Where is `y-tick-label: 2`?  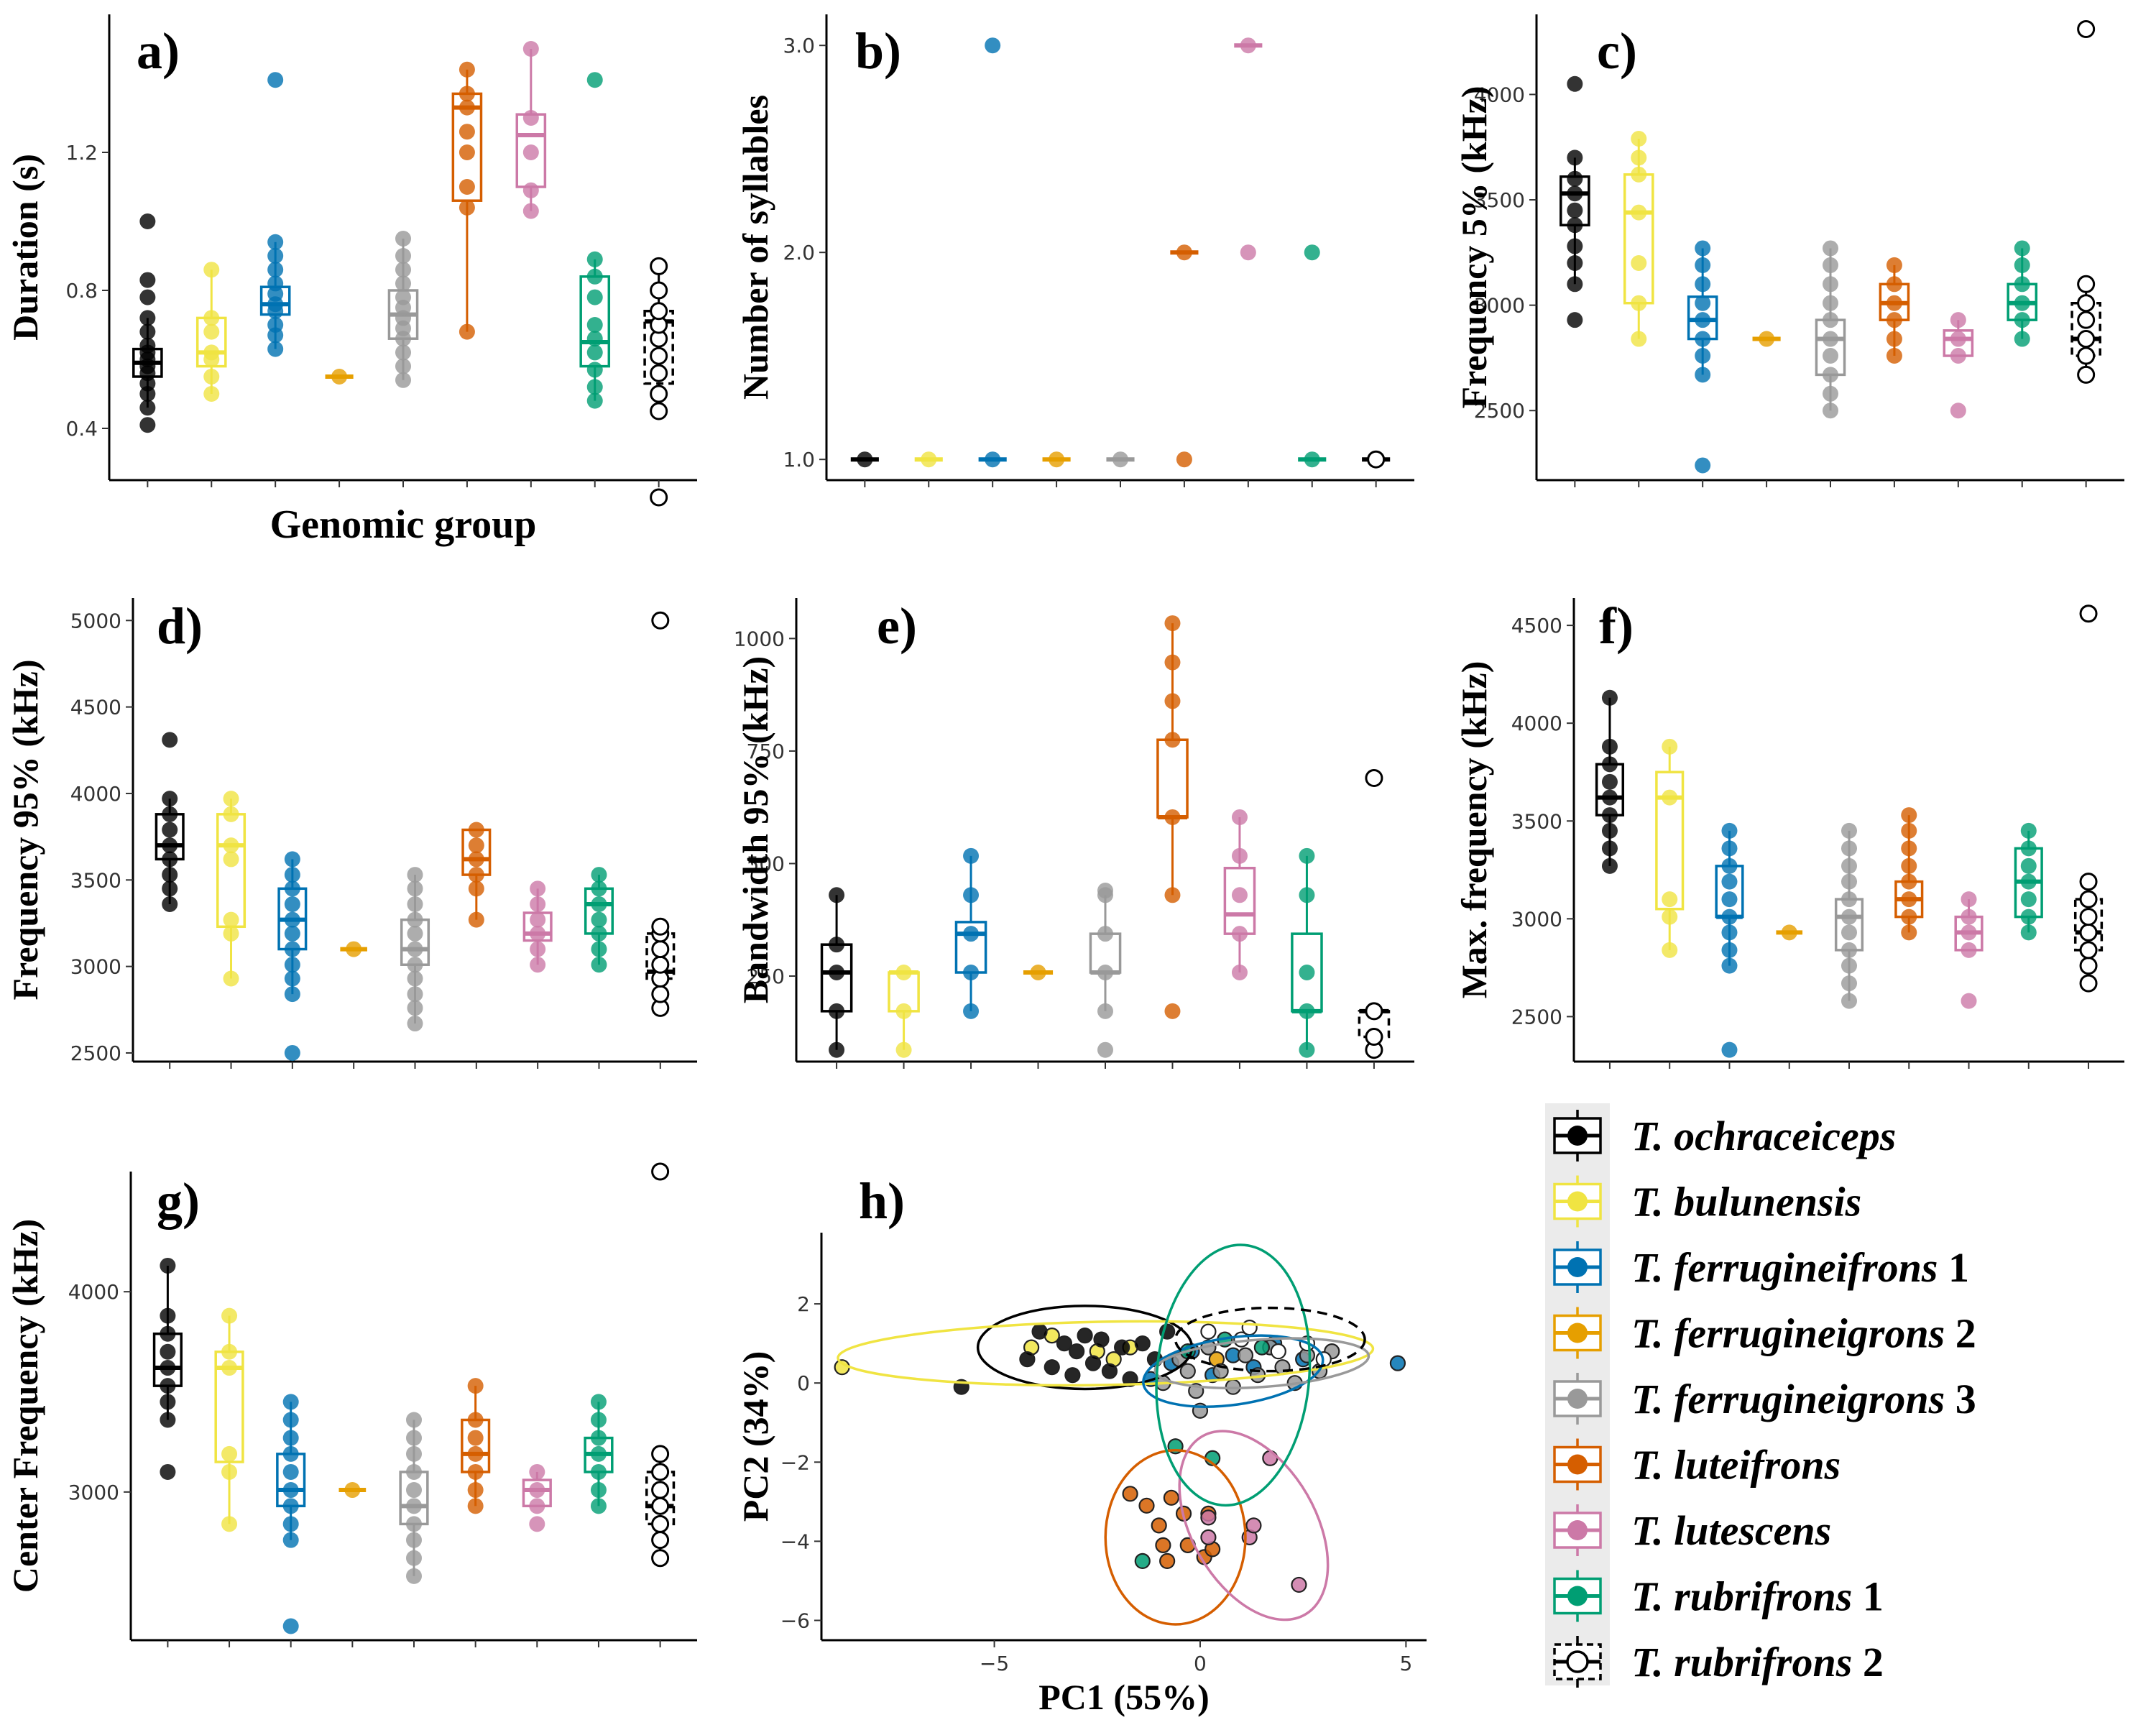 y-tick-label: 2 is located at coordinates (804, 1304).